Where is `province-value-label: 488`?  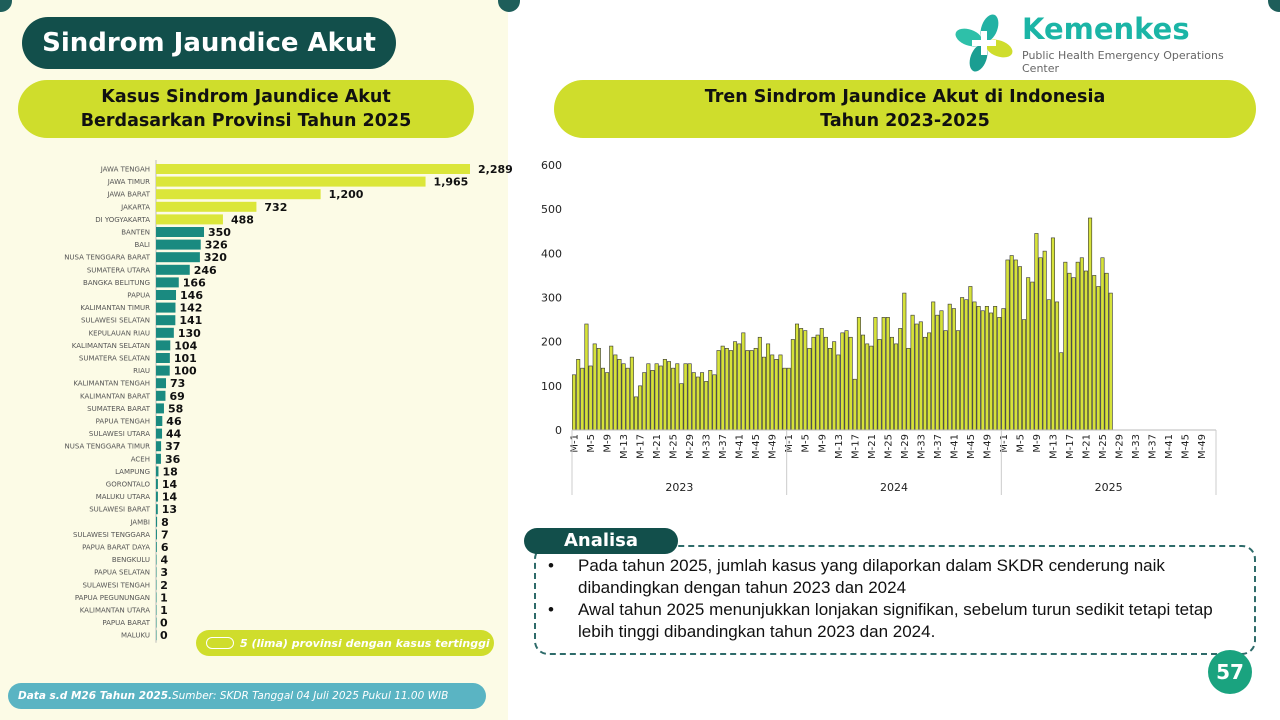 province-value-label: 488 is located at coordinates (242, 219).